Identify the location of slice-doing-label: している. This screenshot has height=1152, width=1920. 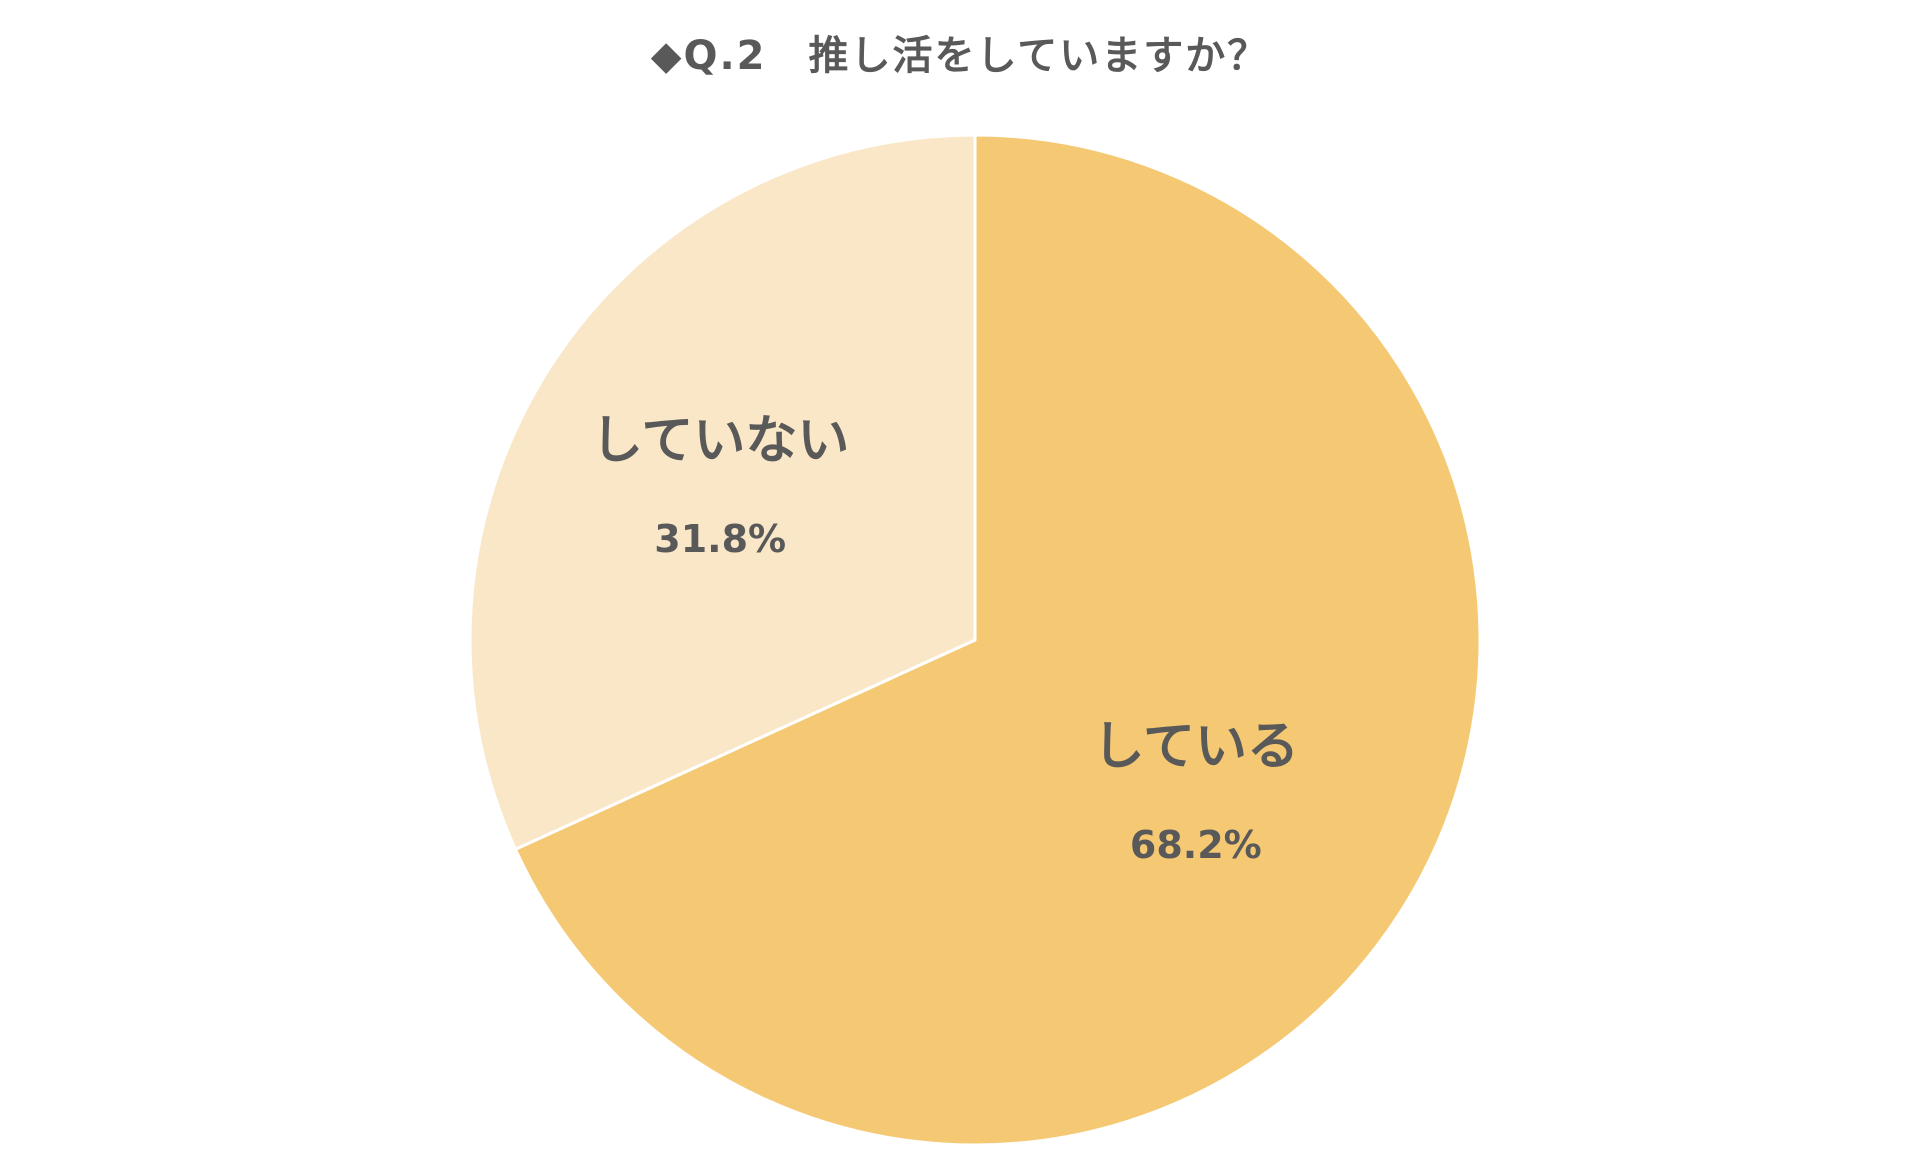
(1196, 747).